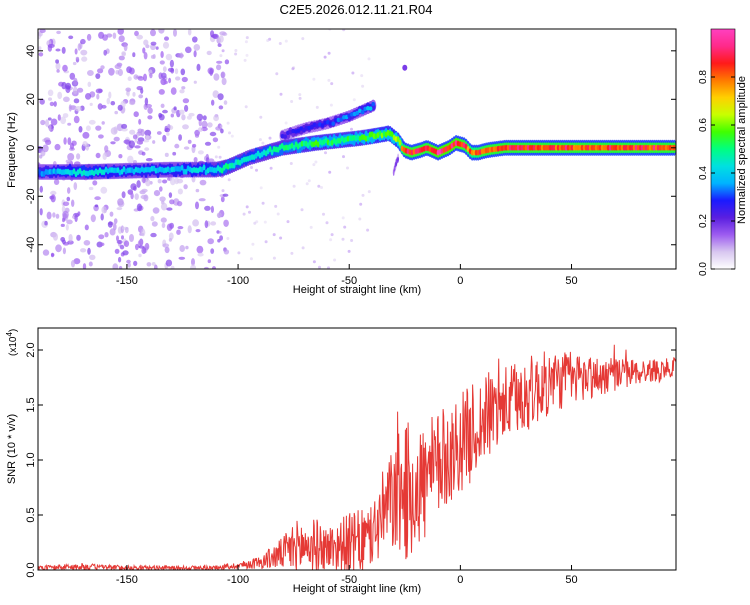 Image resolution: width=750 pixels, height=605 pixels. Describe the element at coordinates (349, 580) in the screenshot. I see `snr-x-tick-label: -50` at that location.